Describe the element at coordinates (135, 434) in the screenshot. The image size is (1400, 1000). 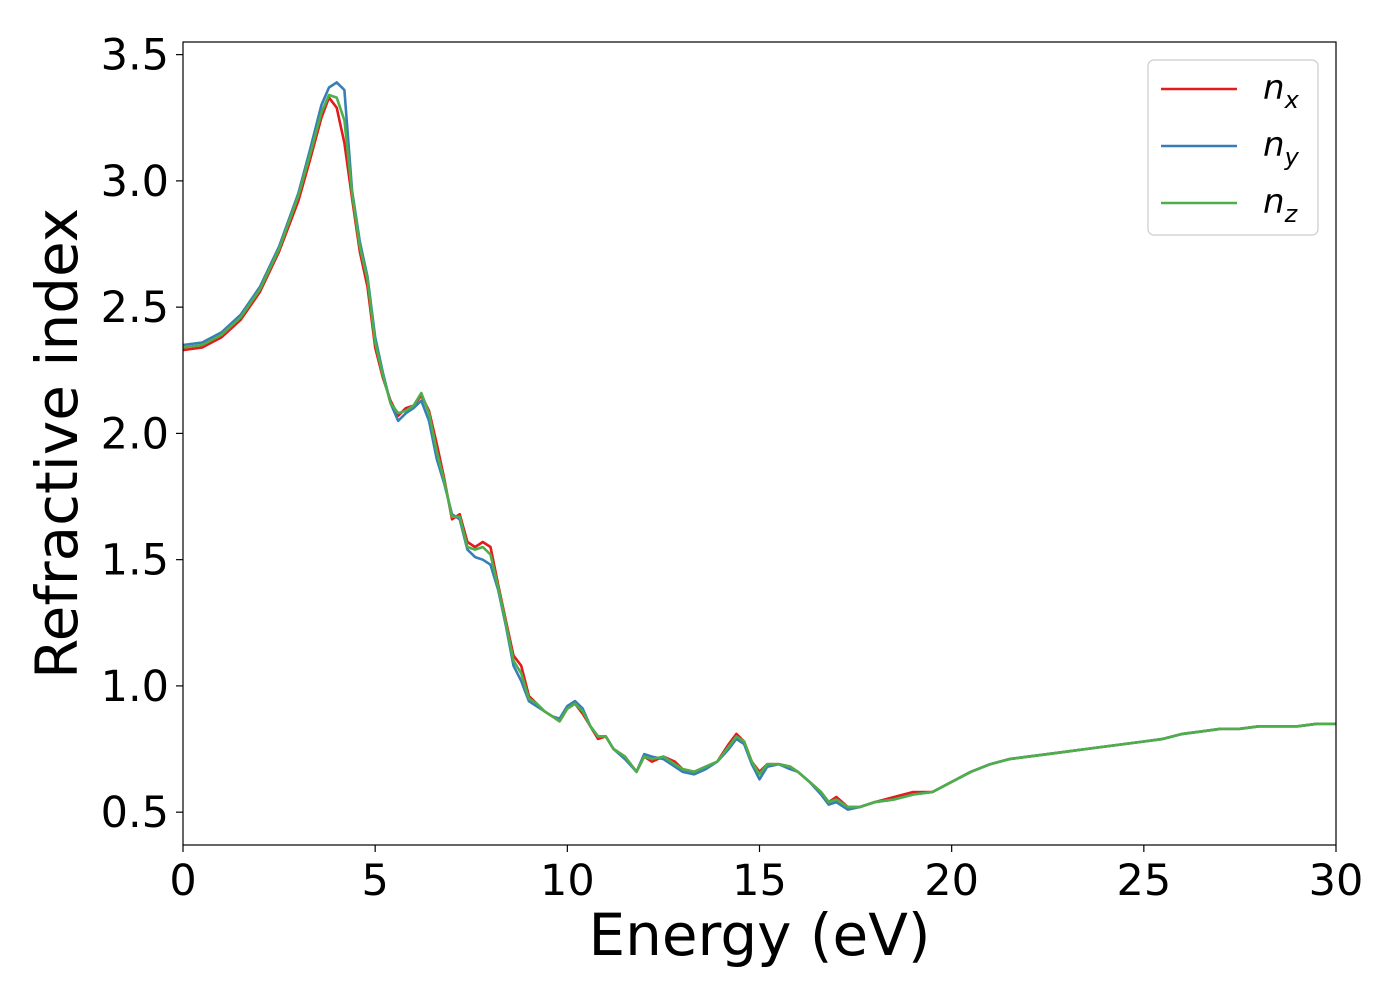
I see `y-tick-label: 2.0` at that location.